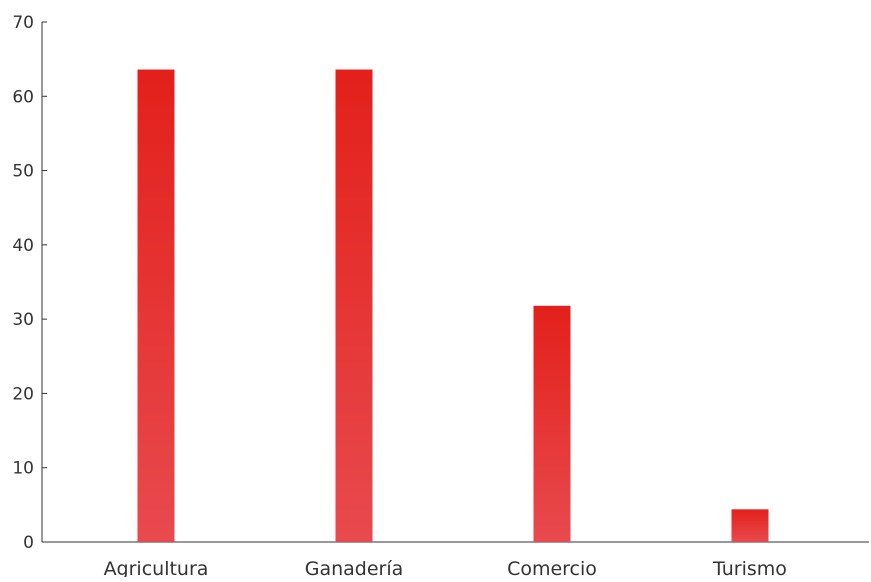  I want to click on x-tick-label: Turismo, so click(749, 567).